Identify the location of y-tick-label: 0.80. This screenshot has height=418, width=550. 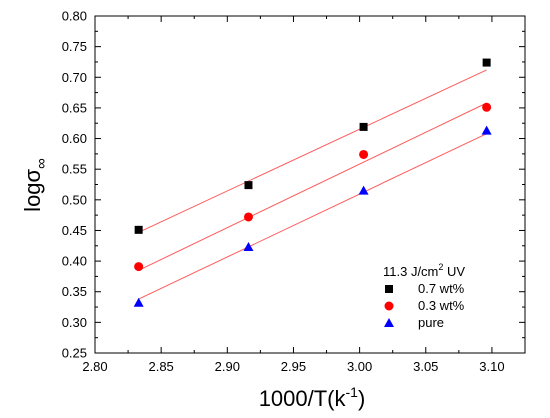
(74, 16).